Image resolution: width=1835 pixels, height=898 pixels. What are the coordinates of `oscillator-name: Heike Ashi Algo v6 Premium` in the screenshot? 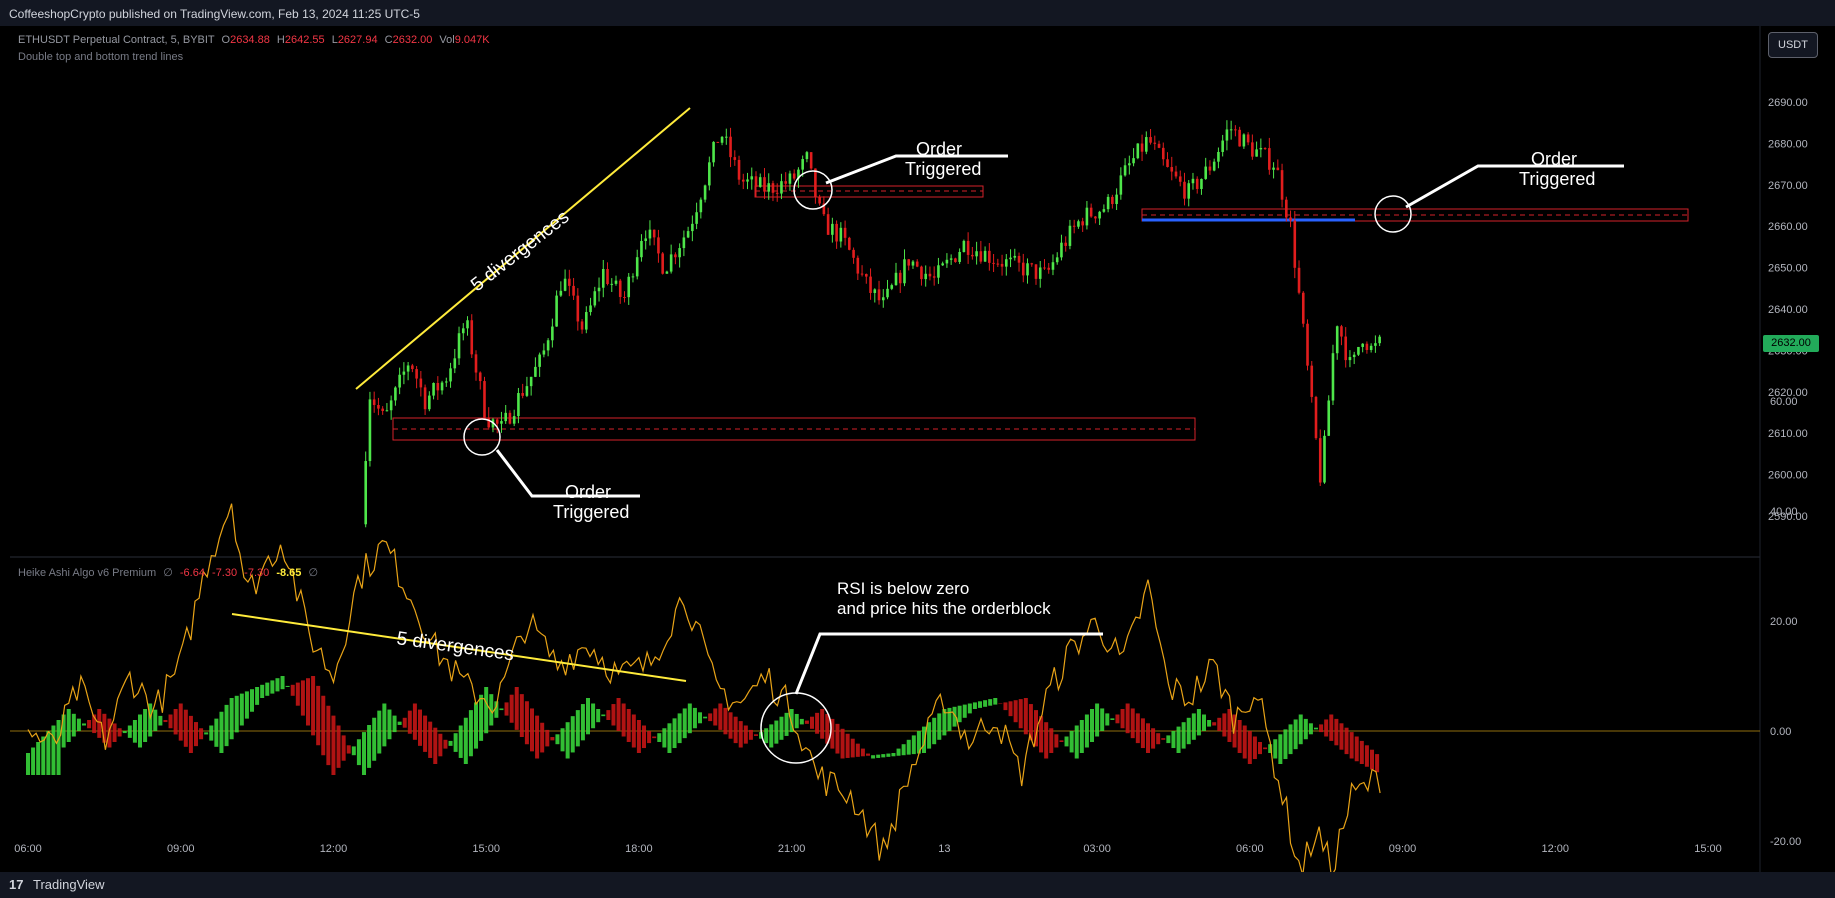 It's located at (87, 573).